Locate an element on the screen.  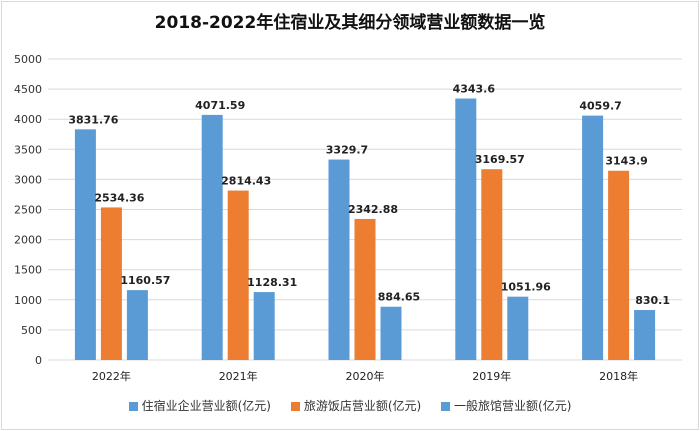
y-tick-label: 1000 is located at coordinates (28, 300).